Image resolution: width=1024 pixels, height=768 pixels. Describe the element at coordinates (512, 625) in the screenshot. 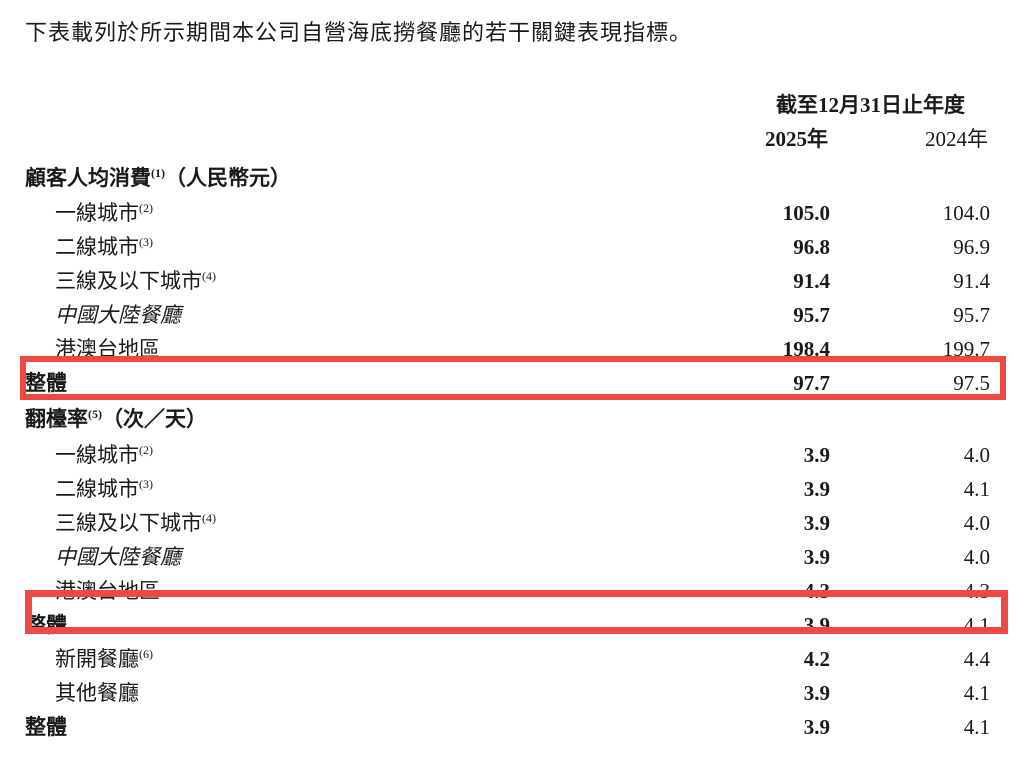

I see `table-row-overall-turnover: 整體 3.9 4.1` at that location.